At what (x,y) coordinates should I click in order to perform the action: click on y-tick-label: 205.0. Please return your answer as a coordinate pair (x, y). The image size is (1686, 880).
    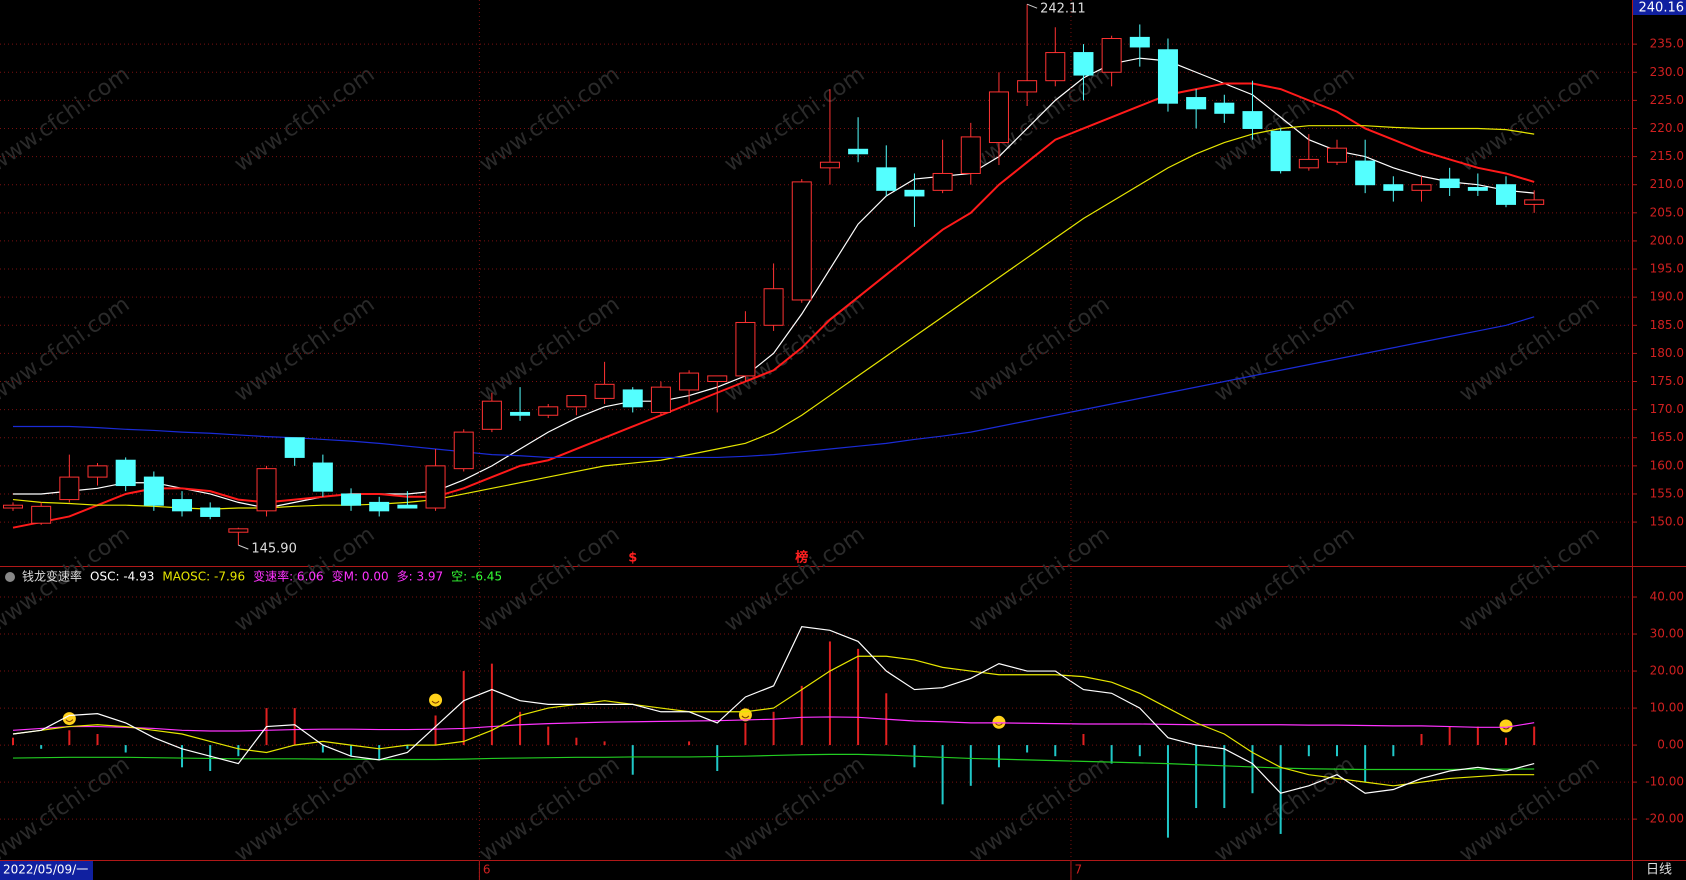
    Looking at the image, I should click on (1667, 212).